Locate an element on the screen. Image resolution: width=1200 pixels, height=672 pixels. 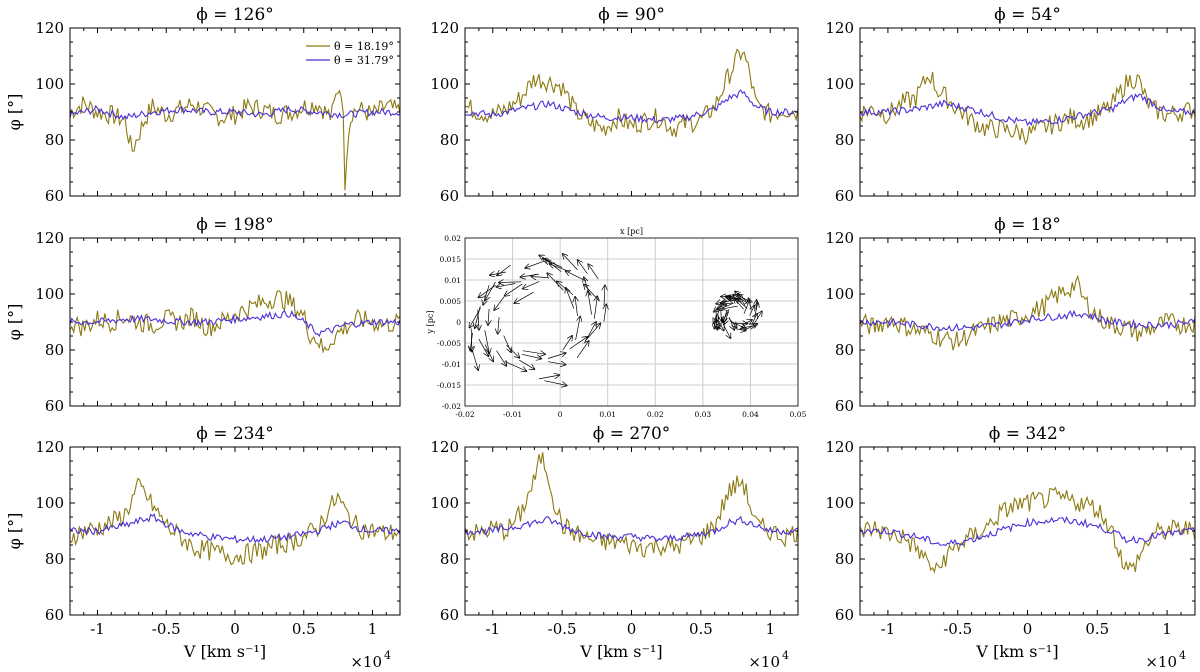
y-axis-label: y [pc] is located at coordinates (430, 323).